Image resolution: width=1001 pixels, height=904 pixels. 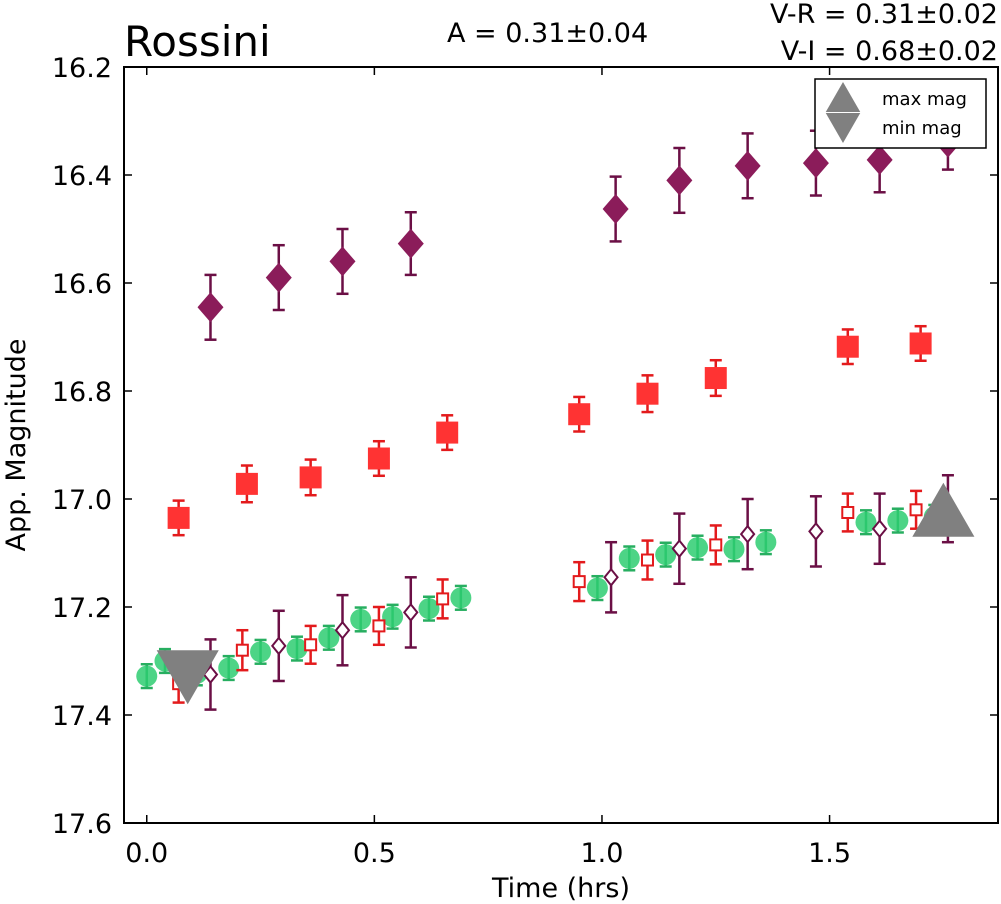 I want to click on y-tick-label: 17.2, so click(x=82, y=608).